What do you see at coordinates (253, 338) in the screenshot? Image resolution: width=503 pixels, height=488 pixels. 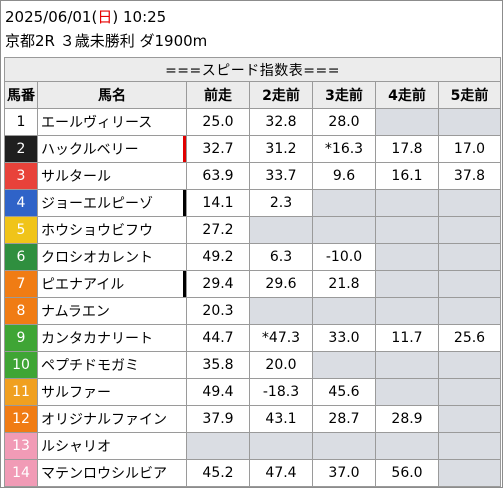 I see `table-row: 9 カンタカナリート 44.7 *47.3 33.0 11.7 25.6` at bounding box center [253, 338].